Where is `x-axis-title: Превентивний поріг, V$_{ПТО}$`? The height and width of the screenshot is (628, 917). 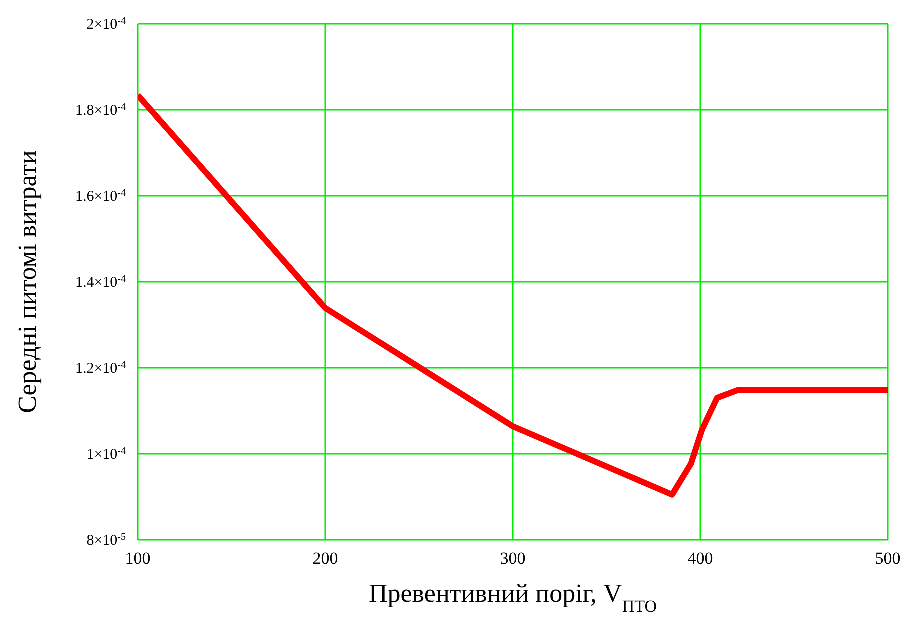 x-axis-title: Превентивний поріг, V$_{ПТО}$ is located at coordinates (513, 597).